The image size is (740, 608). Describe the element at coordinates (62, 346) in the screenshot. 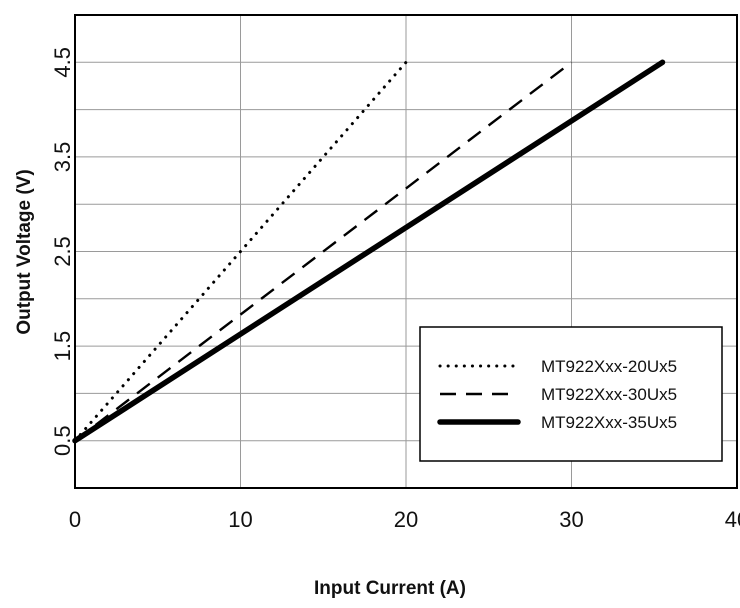

I see `y-tick-label: 1.5` at that location.